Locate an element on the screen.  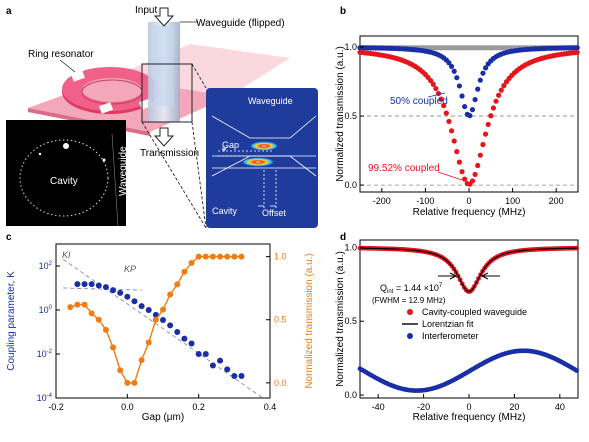
plot-d-xlabel: Relative frequency (MHz) is located at coordinates (469, 417).